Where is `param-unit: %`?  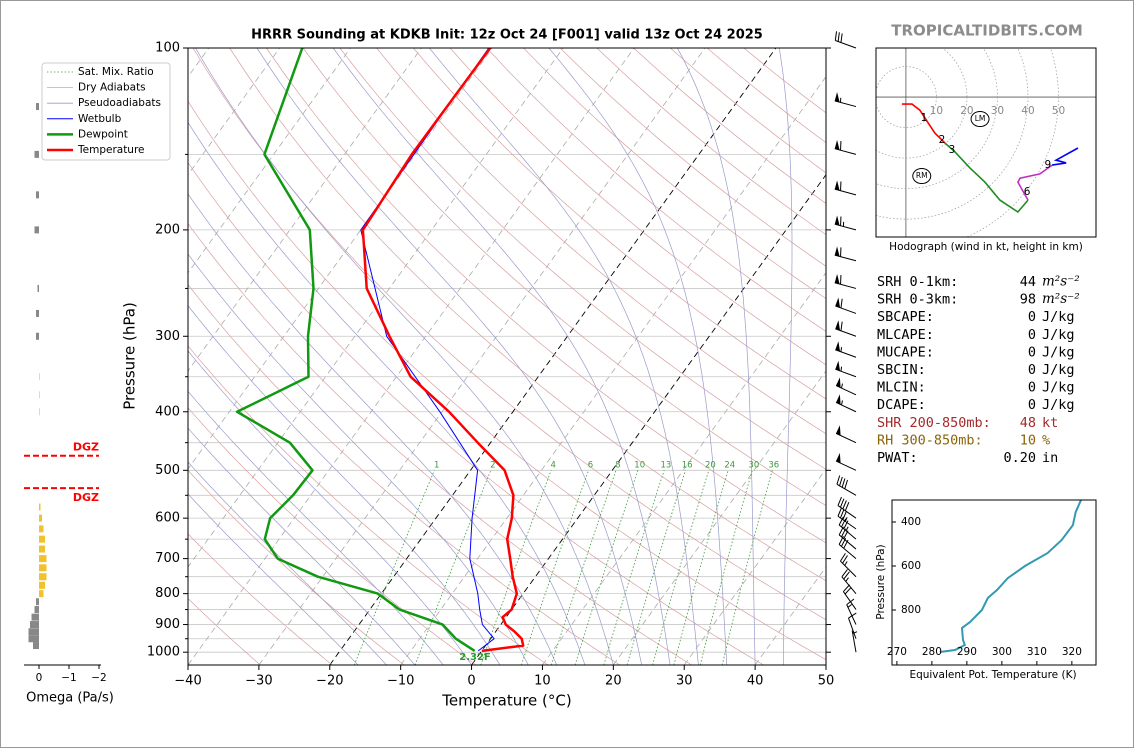 param-unit: % is located at coordinates (1046, 440).